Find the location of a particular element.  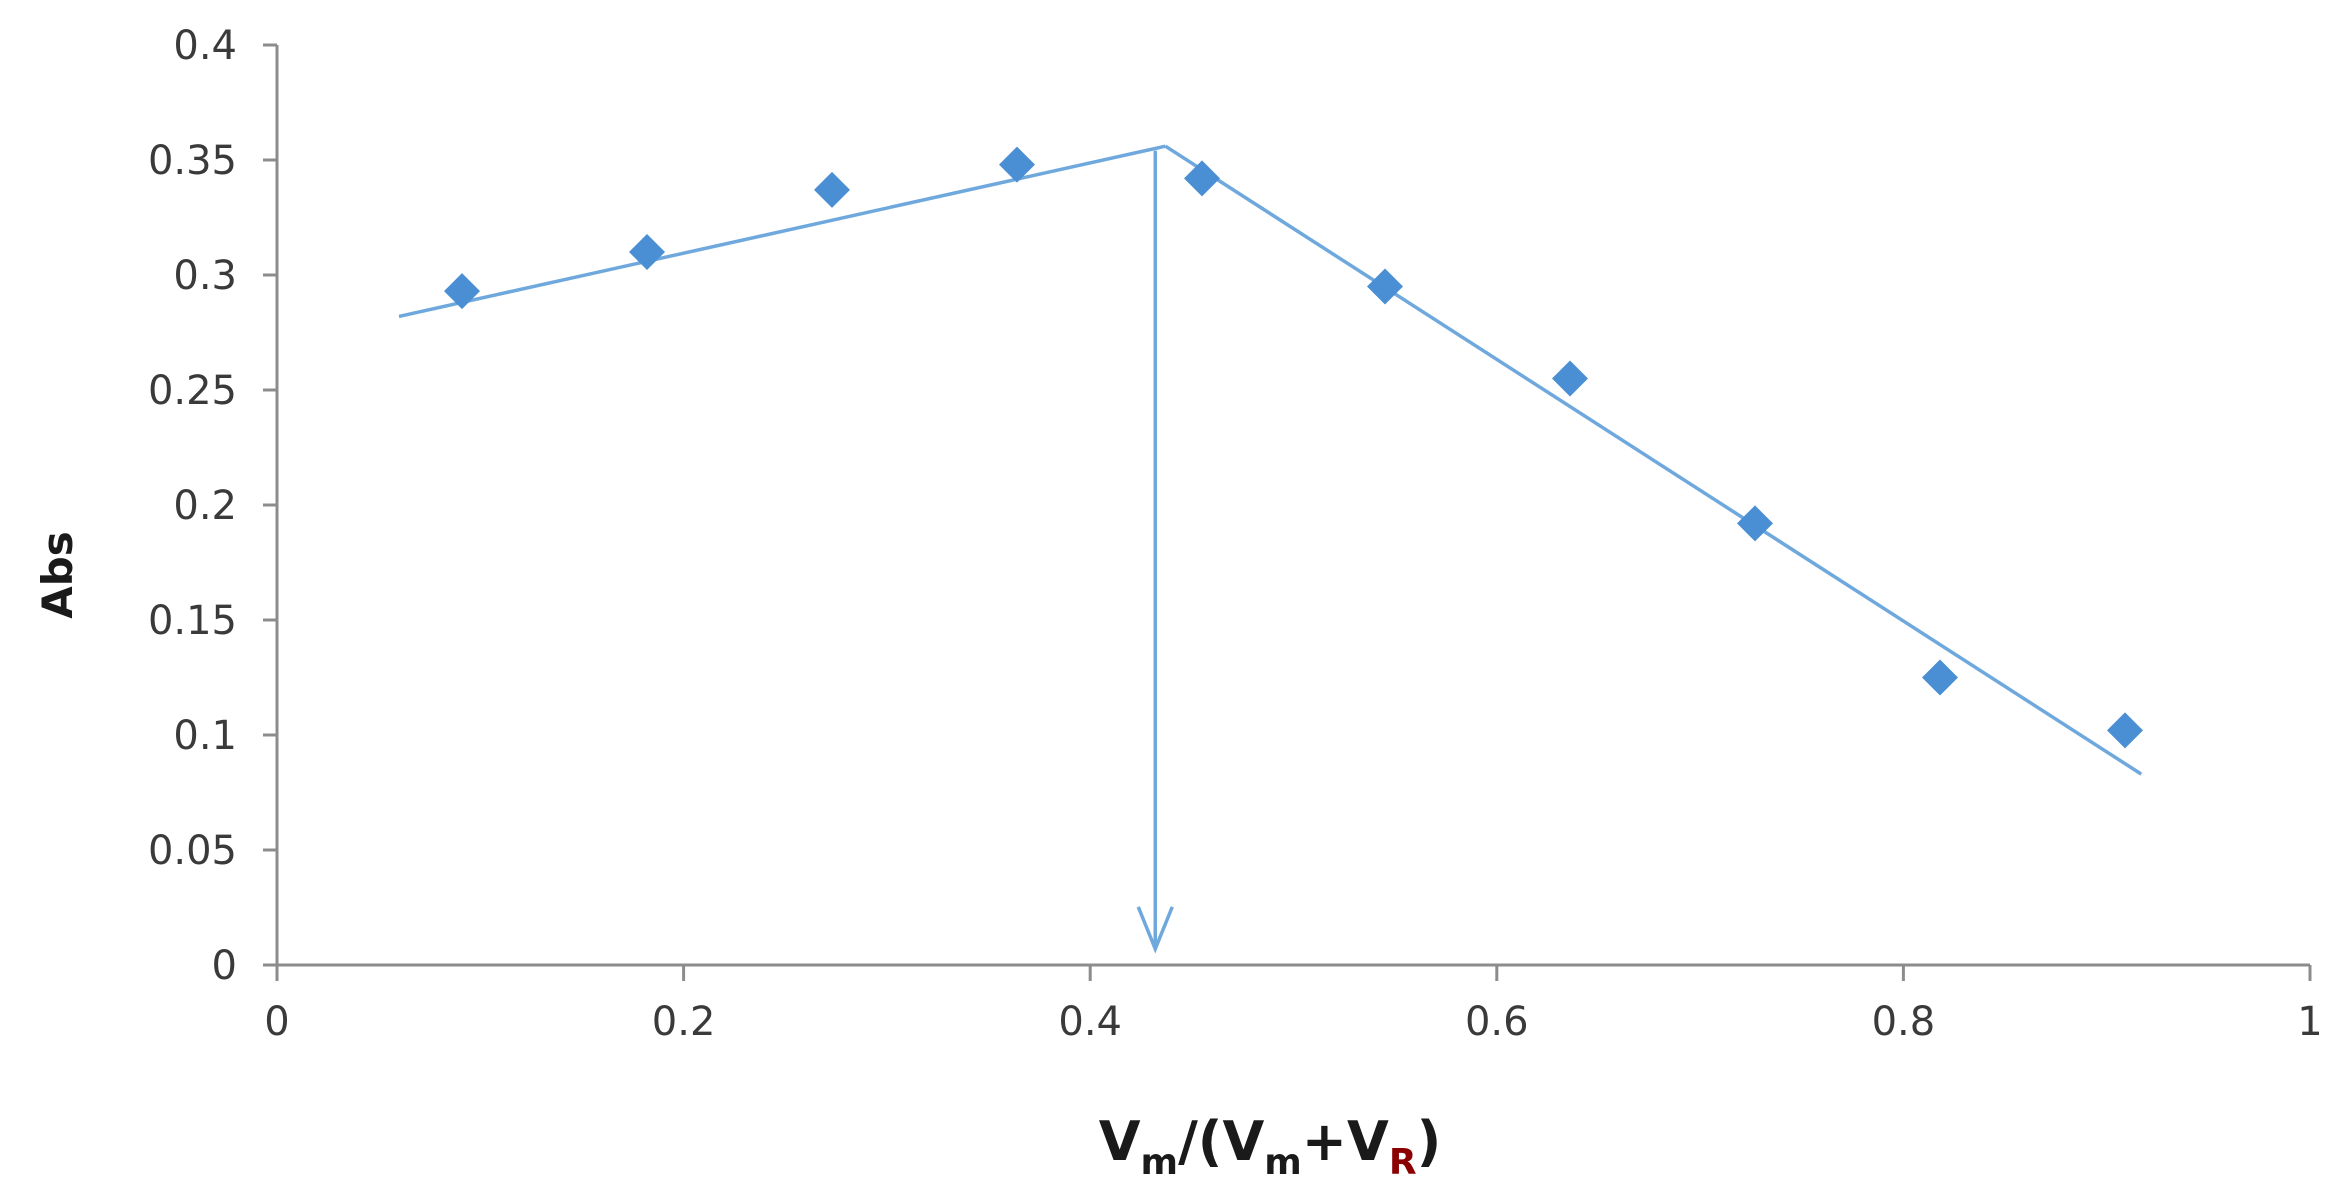

y-tick-label: 0.1 is located at coordinates (205, 736).